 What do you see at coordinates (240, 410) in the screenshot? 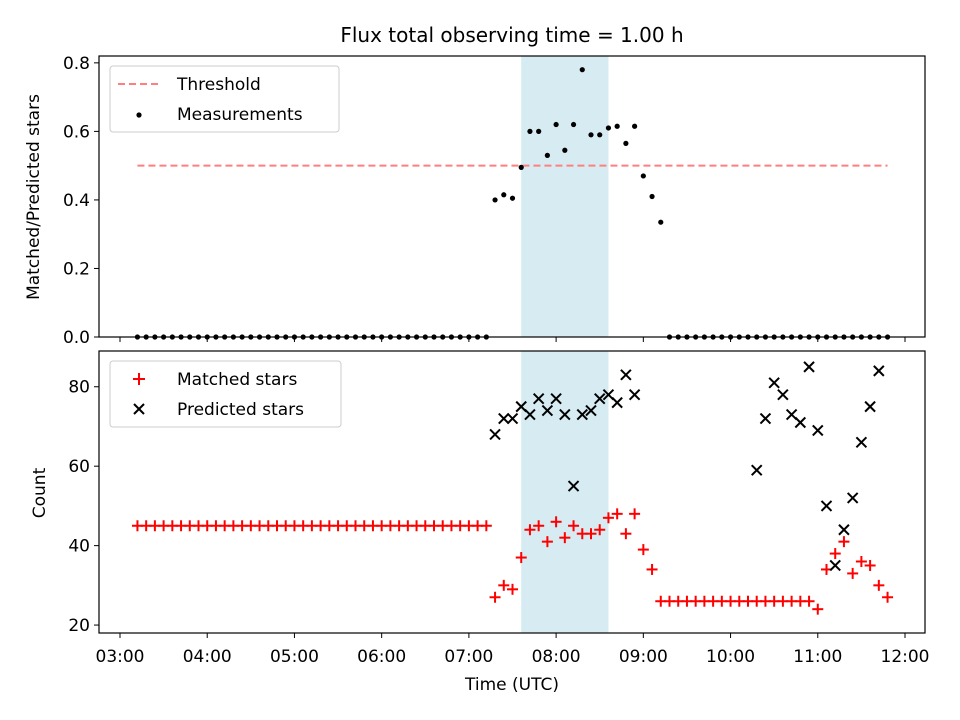
I see `predicted-legend-label: Predicted stars` at bounding box center [240, 410].